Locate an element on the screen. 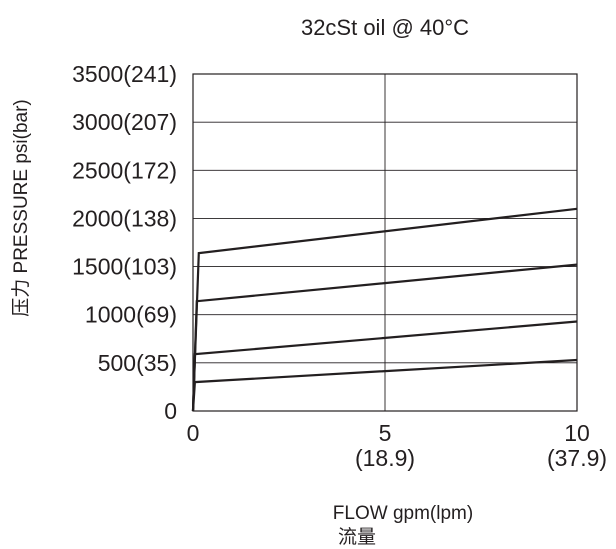 The image size is (616, 549). y-tick-label: 0 is located at coordinates (170, 411).